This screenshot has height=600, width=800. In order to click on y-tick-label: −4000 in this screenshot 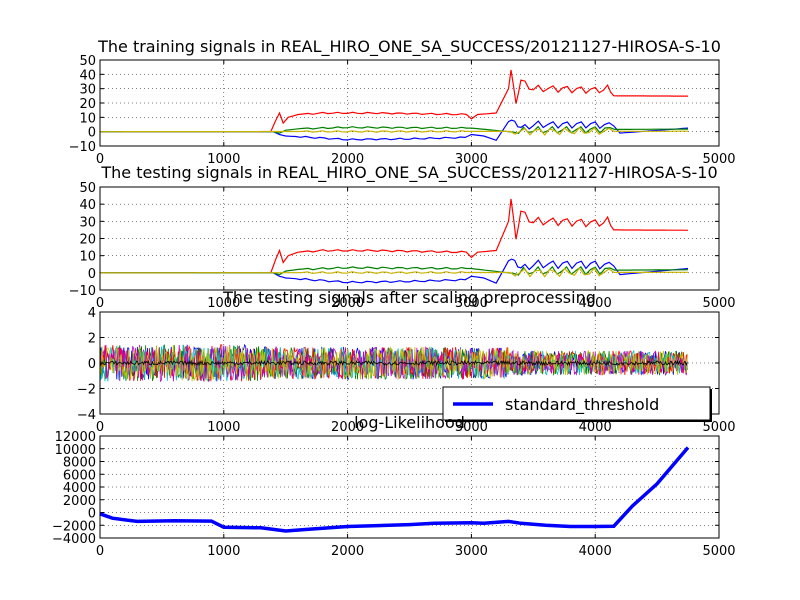, I will do `click(74, 539)`.